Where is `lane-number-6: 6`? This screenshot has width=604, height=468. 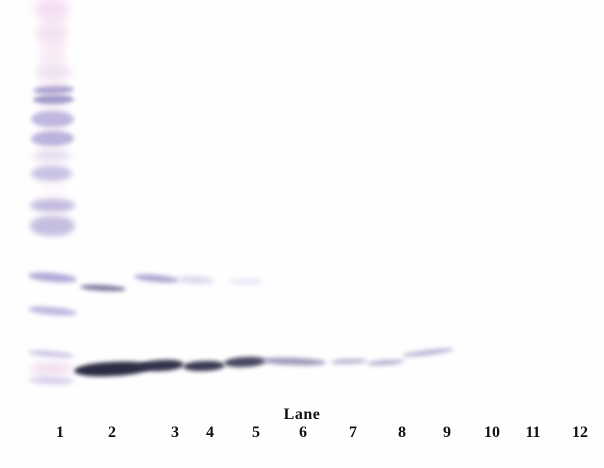
lane-number-6: 6 is located at coordinates (303, 432).